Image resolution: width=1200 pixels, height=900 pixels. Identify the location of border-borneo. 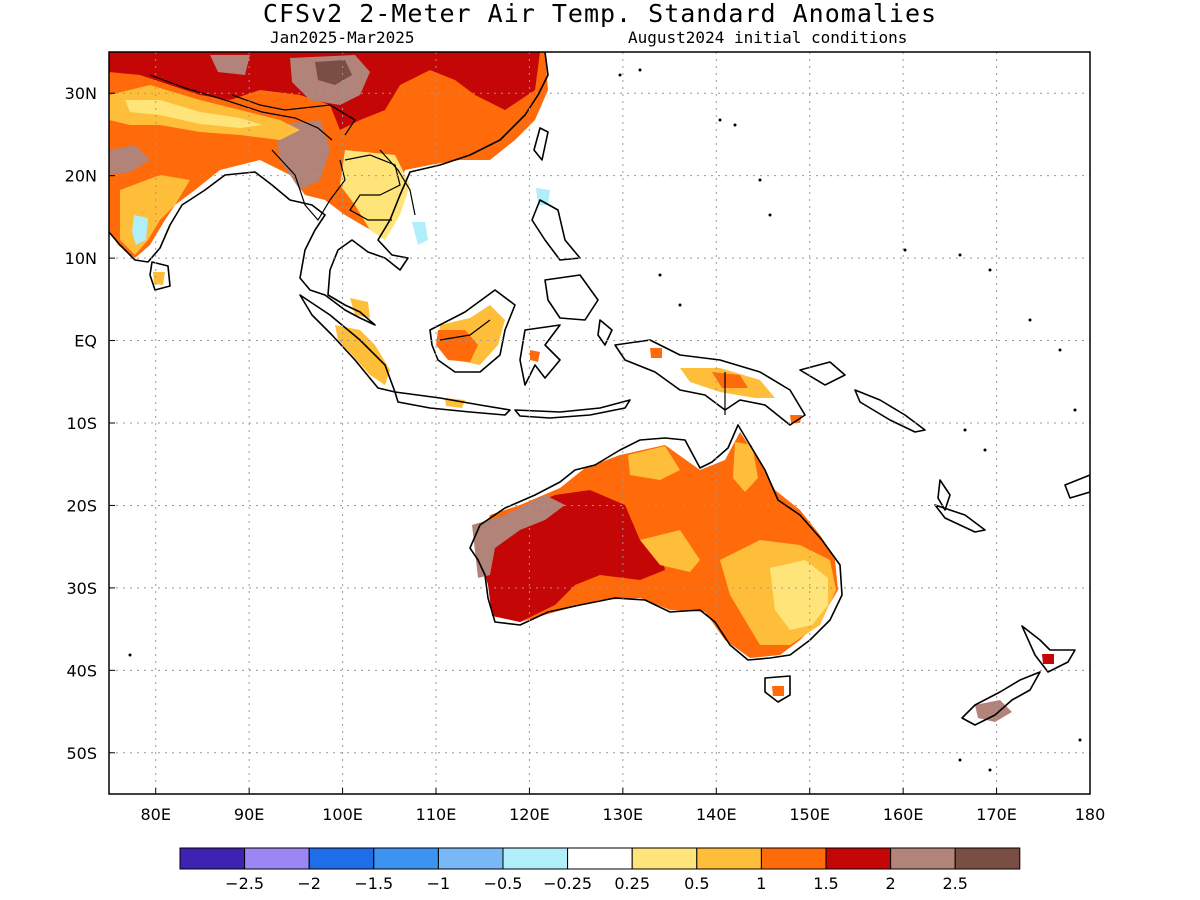
(465, 330).